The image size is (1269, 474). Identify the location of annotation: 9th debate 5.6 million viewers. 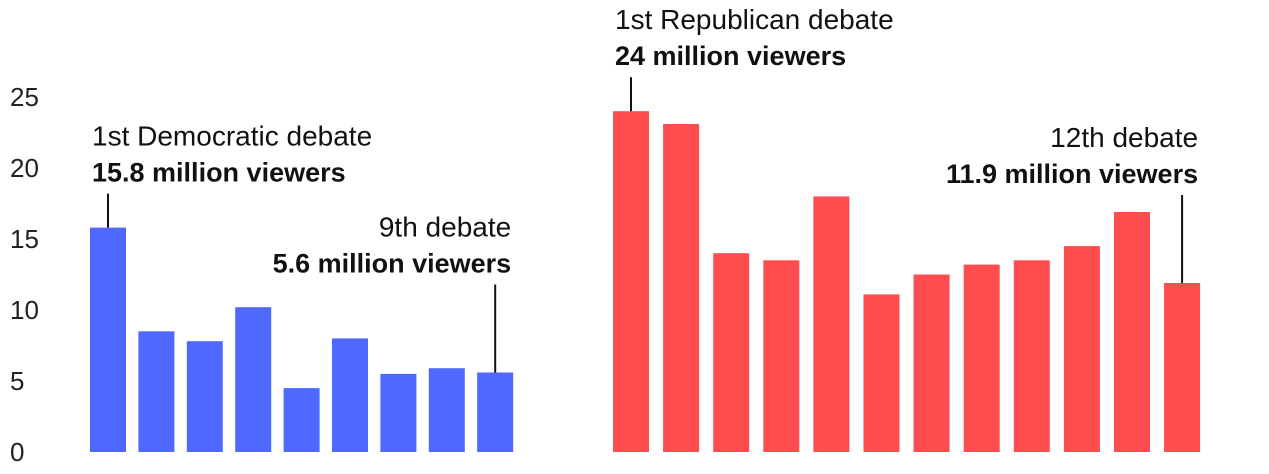
(392, 292).